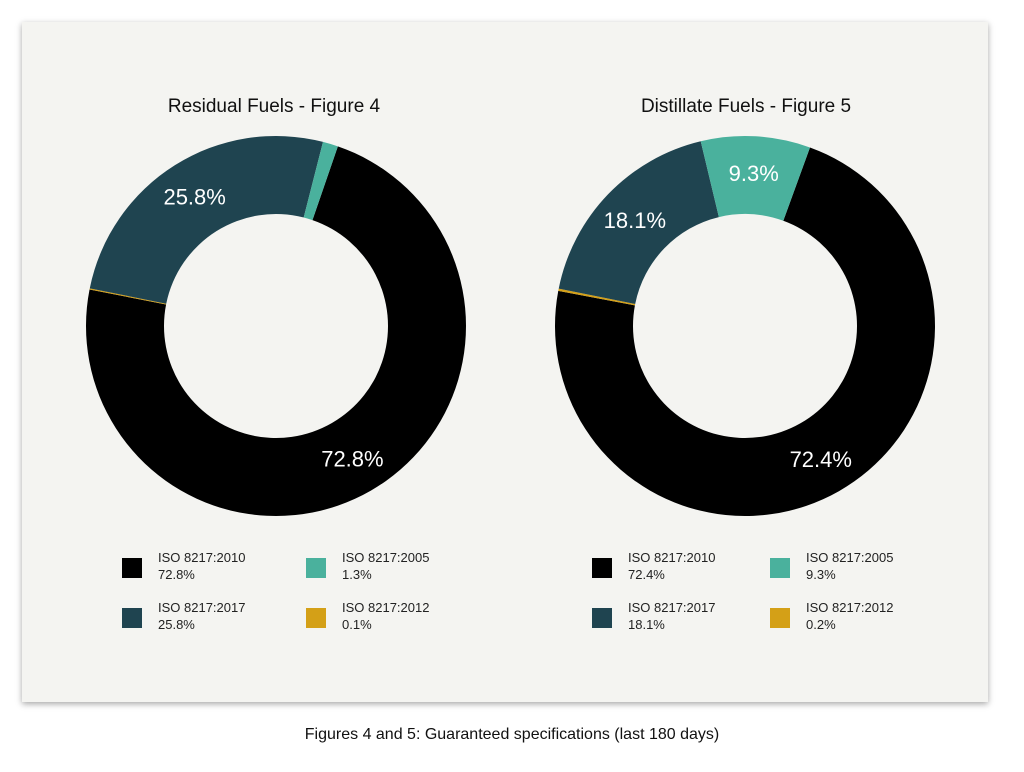 The height and width of the screenshot is (772, 1024). Describe the element at coordinates (274, 106) in the screenshot. I see `chart-title-residual-fuels: Residual Fuels - Figure 4` at that location.